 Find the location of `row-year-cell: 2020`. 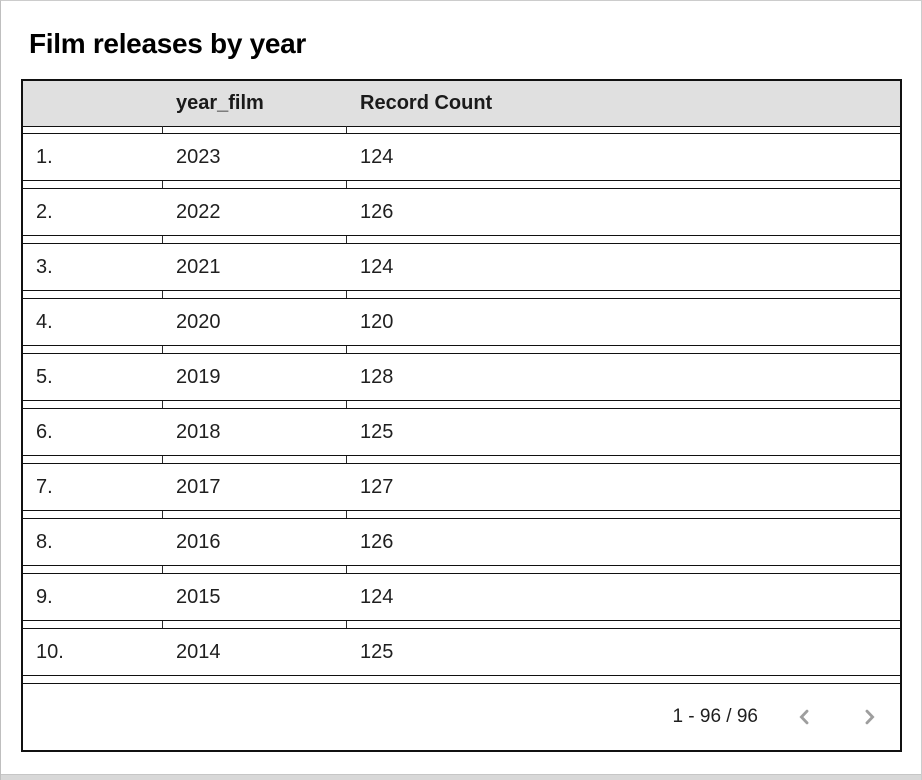

row-year-cell: 2020 is located at coordinates (198, 321).